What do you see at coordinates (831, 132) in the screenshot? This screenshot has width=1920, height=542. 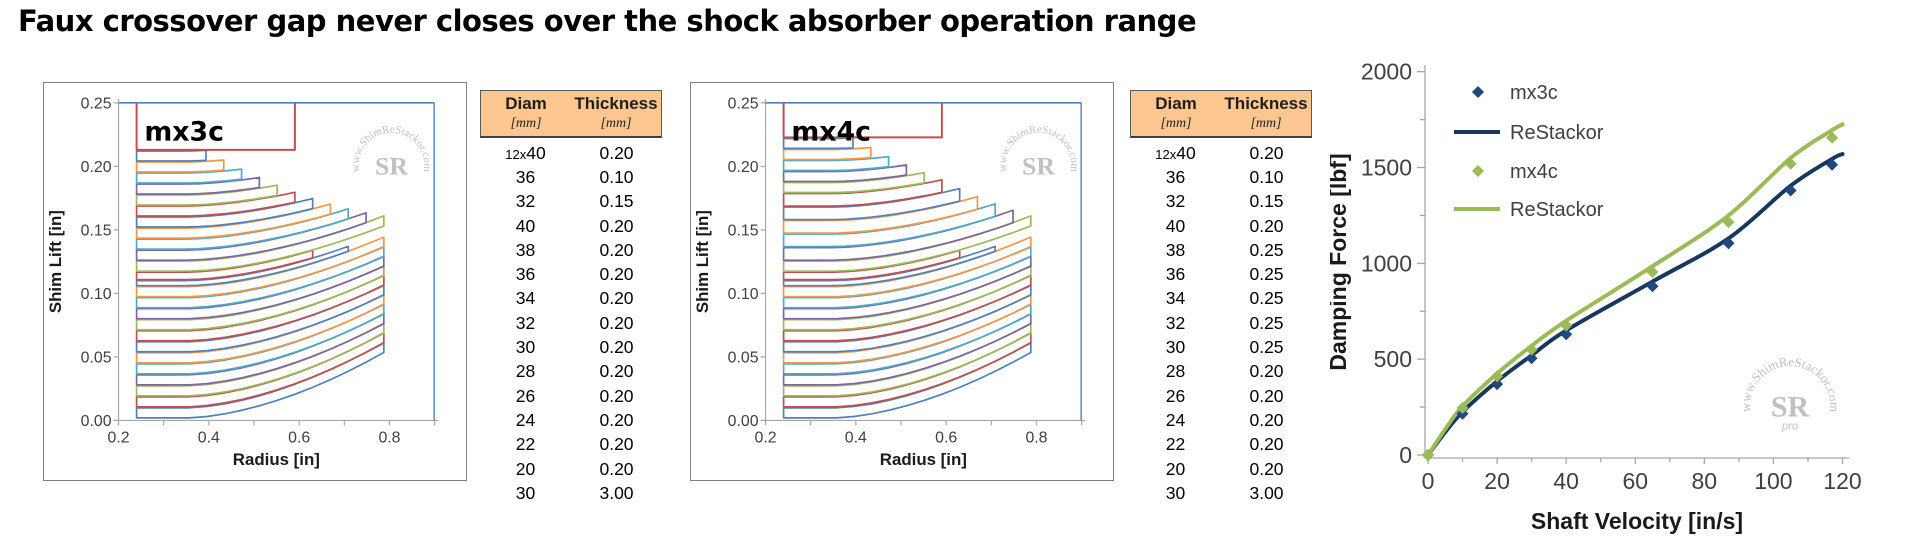 I see `stack-name-label: mx4c` at bounding box center [831, 132].